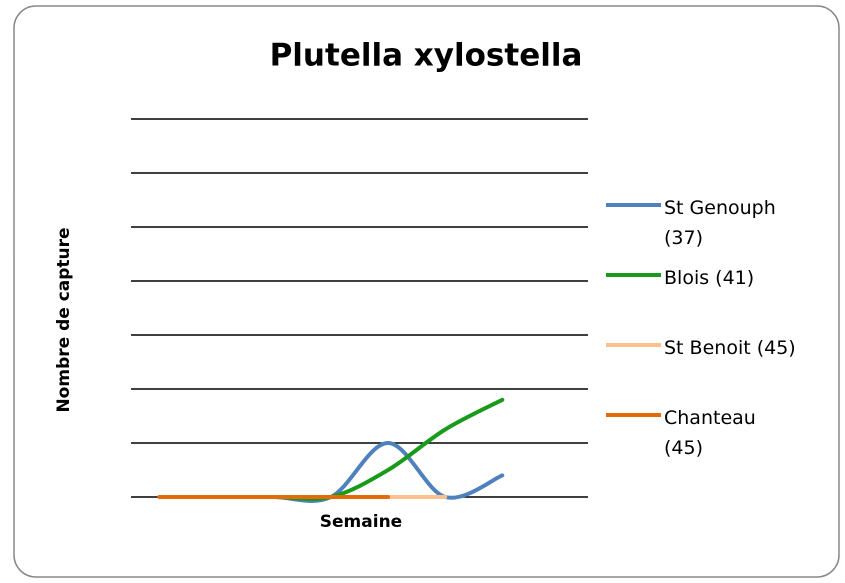 Image resolution: width=845 pixels, height=583 pixels. I want to click on chart-title: Plutella xylostella, so click(426, 56).